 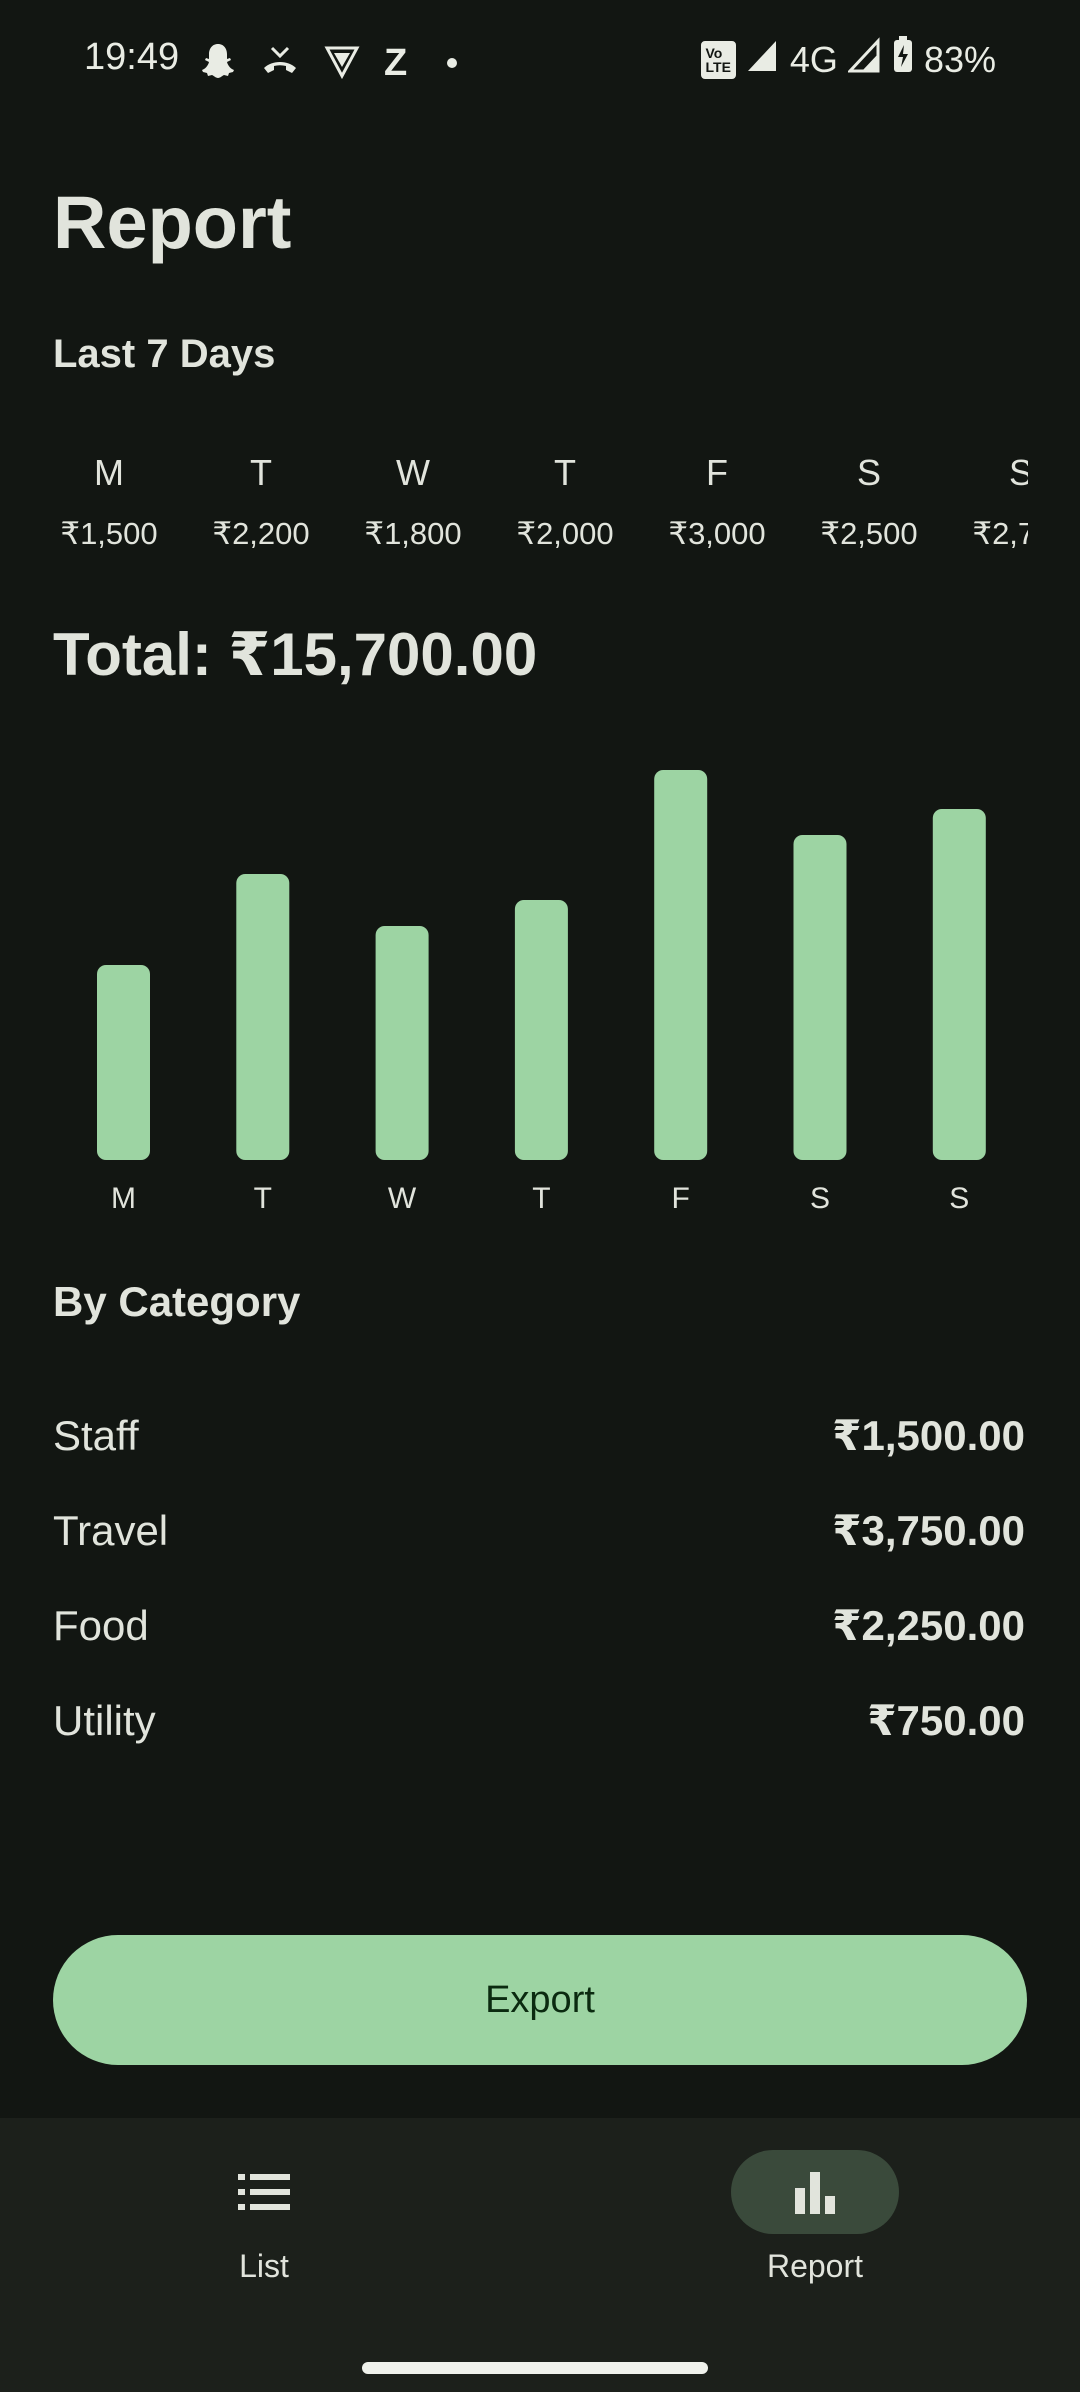 What do you see at coordinates (109, 533) in the screenshot?
I see `day-amount: ₹1,500` at bounding box center [109, 533].